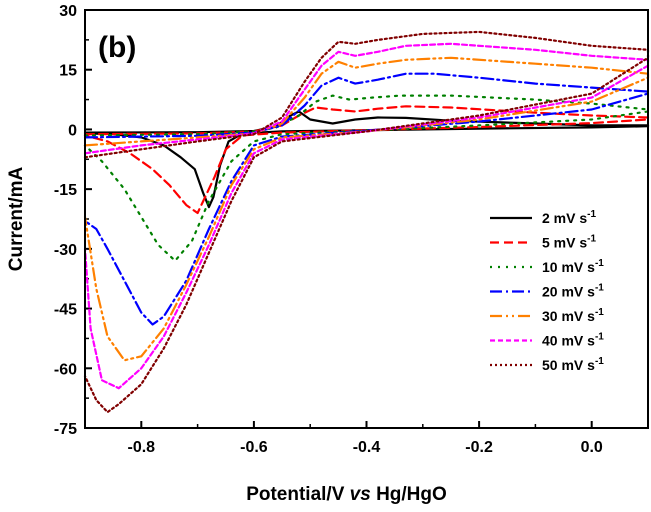 This screenshot has width=651, height=512. Describe the element at coordinates (72, 130) in the screenshot. I see `y-tick-label: 0` at that location.